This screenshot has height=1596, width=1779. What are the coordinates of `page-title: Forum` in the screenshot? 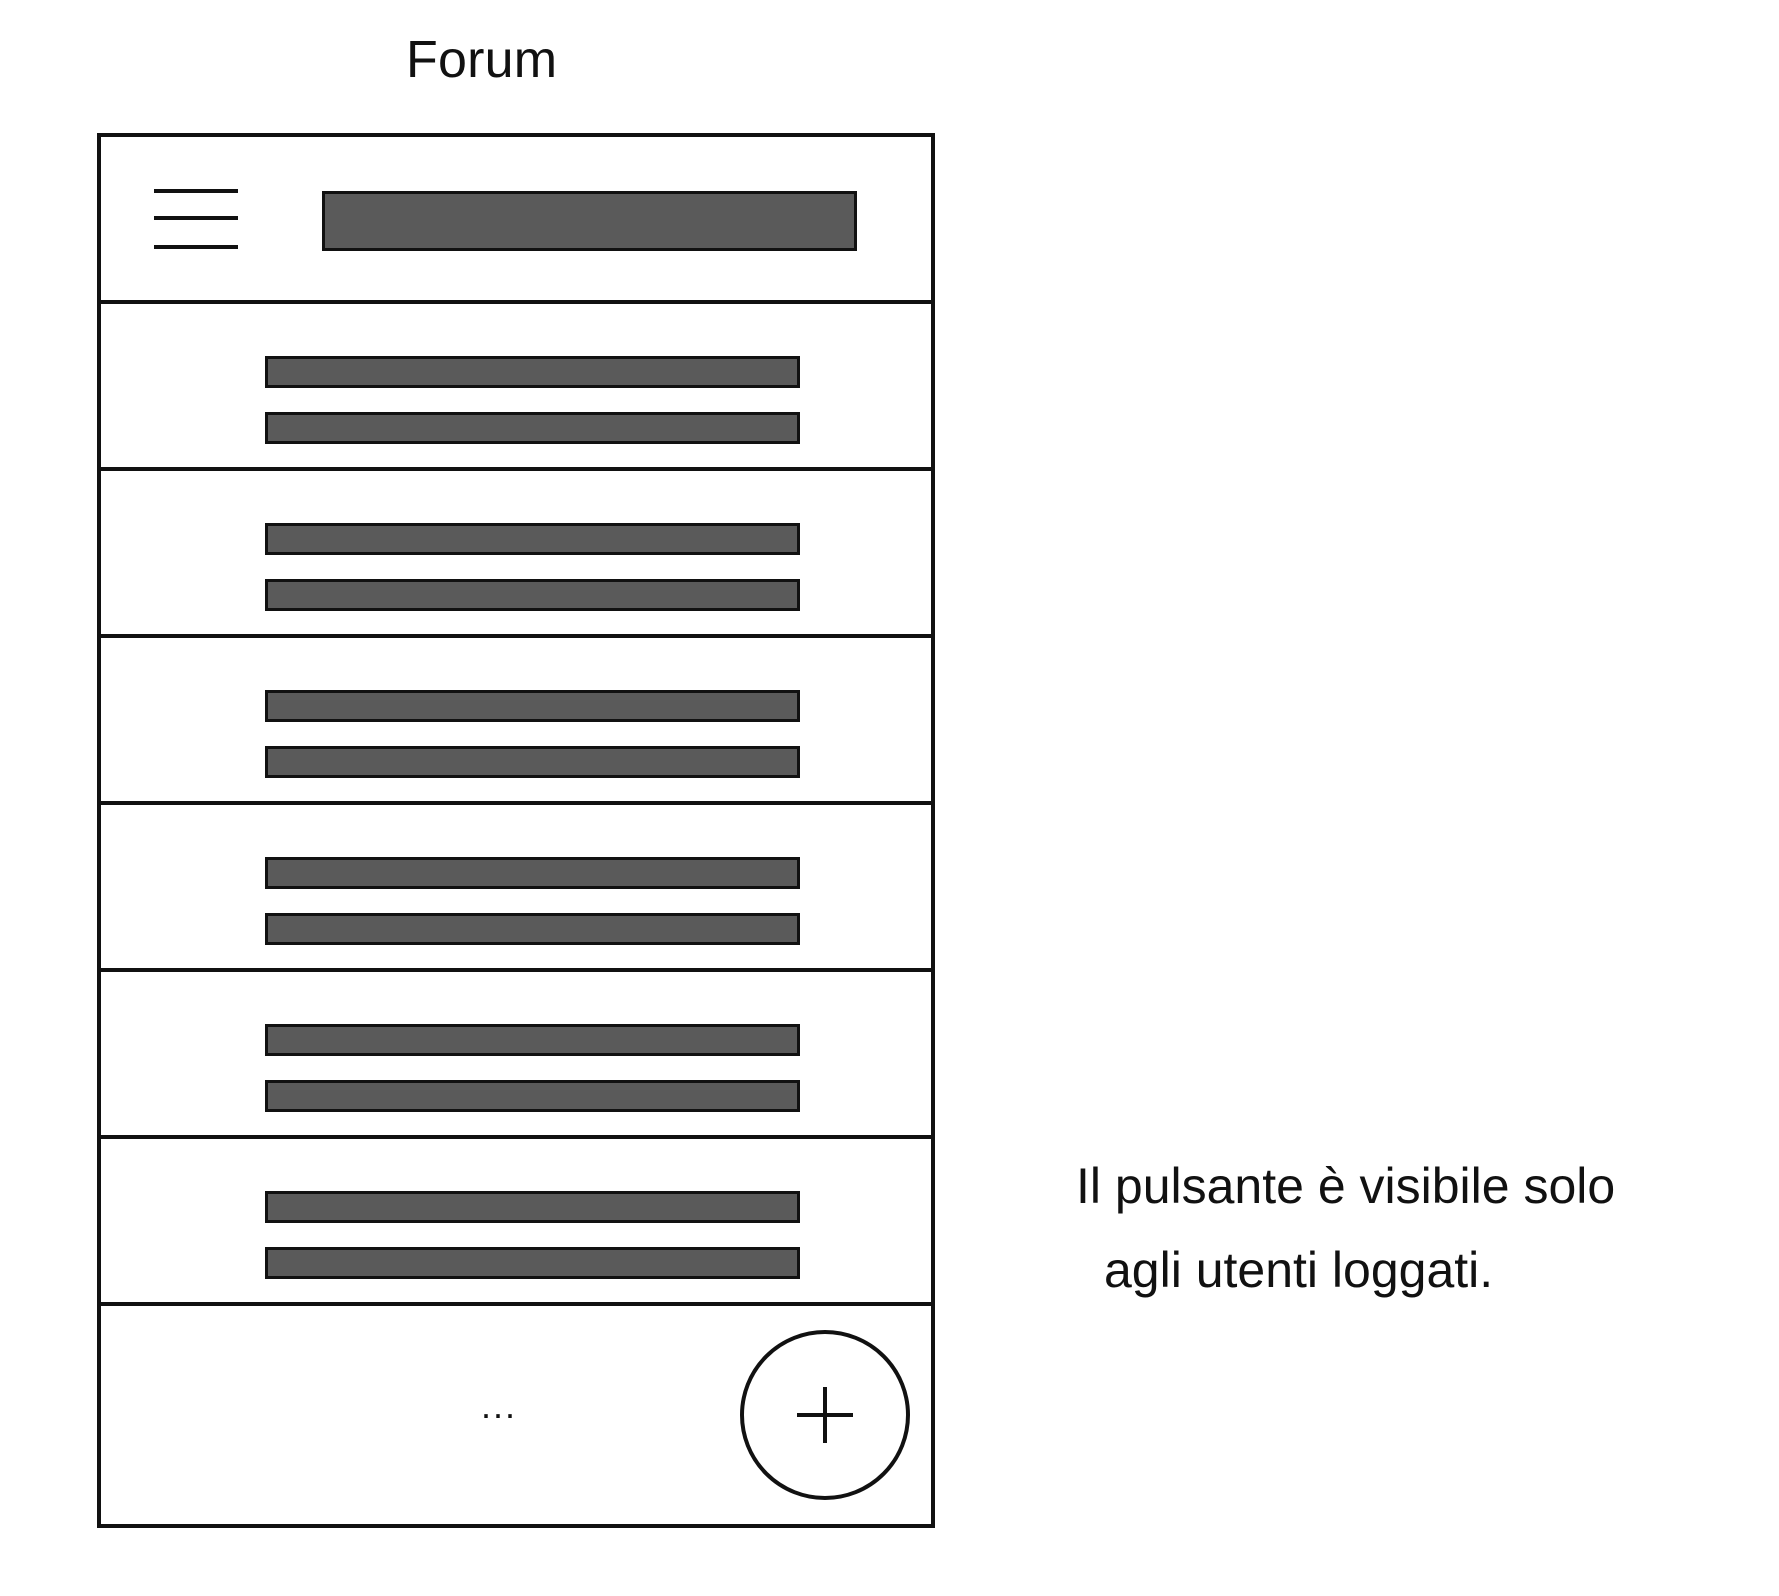 It's located at (482, 60).